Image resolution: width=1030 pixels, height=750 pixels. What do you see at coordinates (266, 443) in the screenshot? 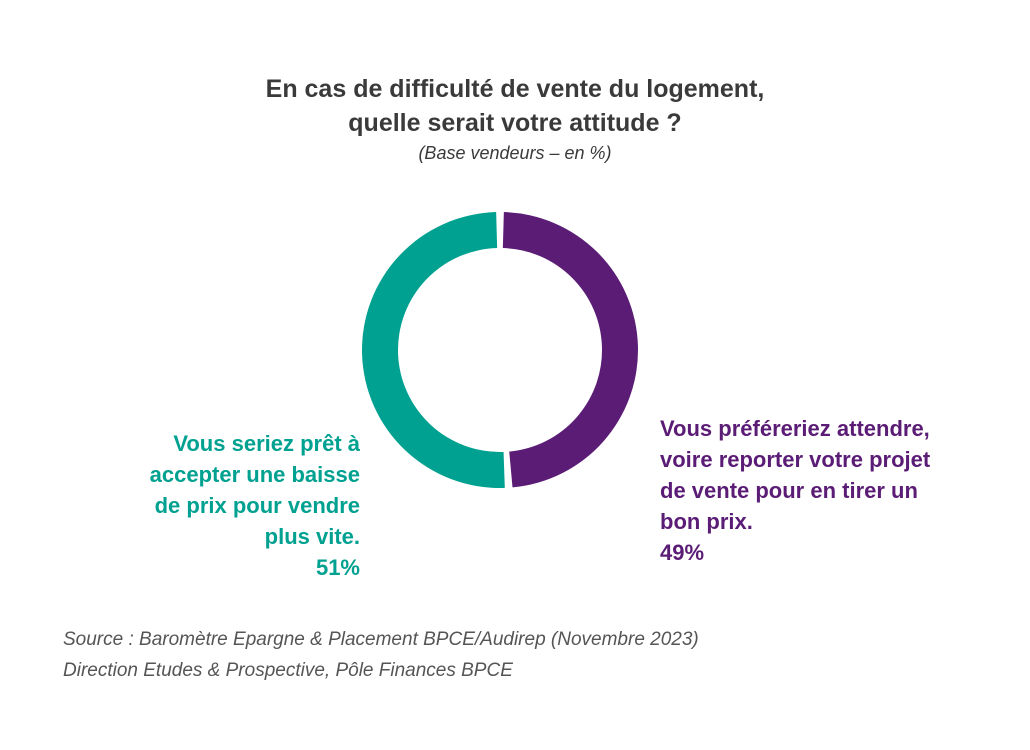
I see `legend-left-line-1: Vous seriez prêt à` at bounding box center [266, 443].